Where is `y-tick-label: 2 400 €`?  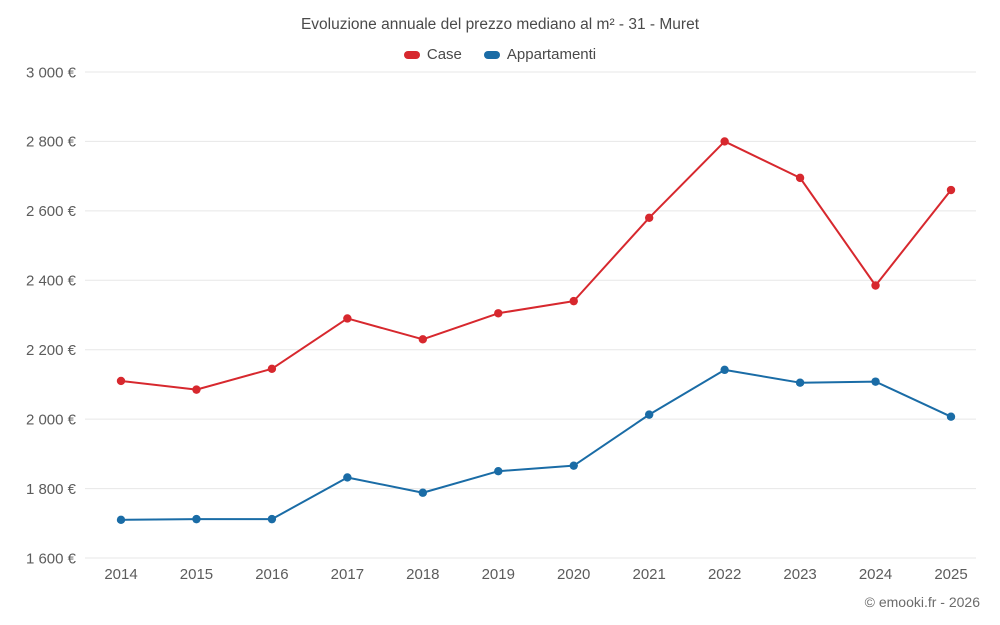
y-tick-label: 2 400 € is located at coordinates (51, 281).